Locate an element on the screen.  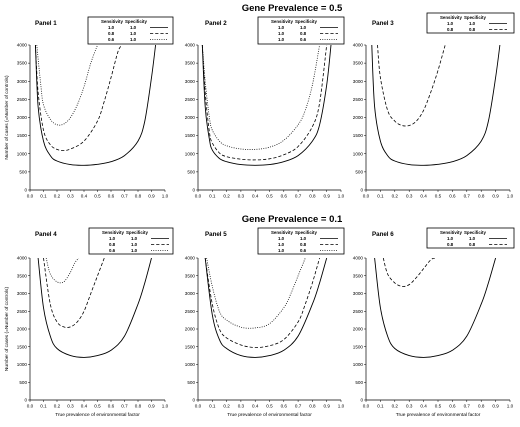
x-tick-label: 0.3 is located at coordinates (241, 196).